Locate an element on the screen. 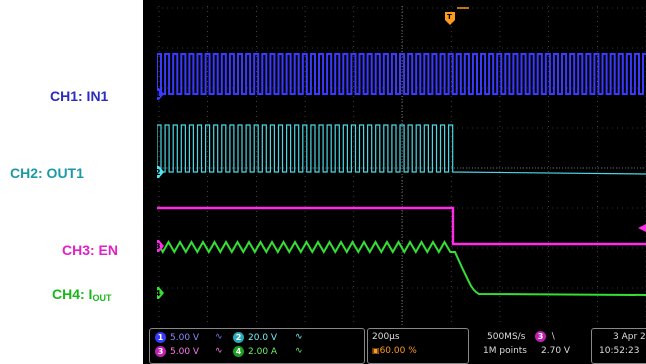 This screenshot has height=364, width=646. ch2-marker is located at coordinates (160, 172).